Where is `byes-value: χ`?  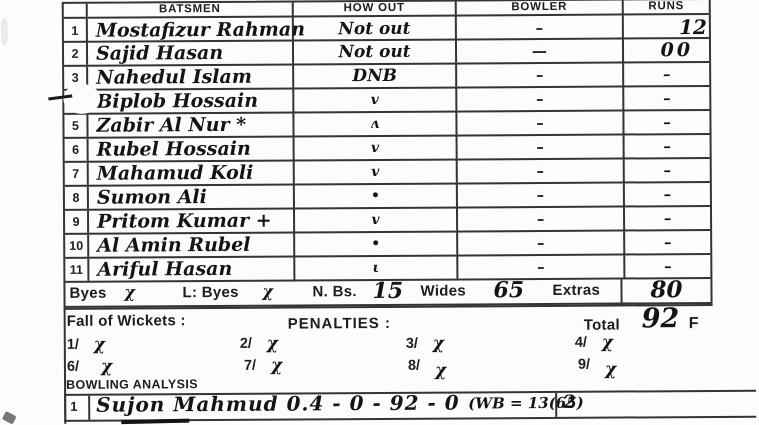 byes-value: χ is located at coordinates (130, 292).